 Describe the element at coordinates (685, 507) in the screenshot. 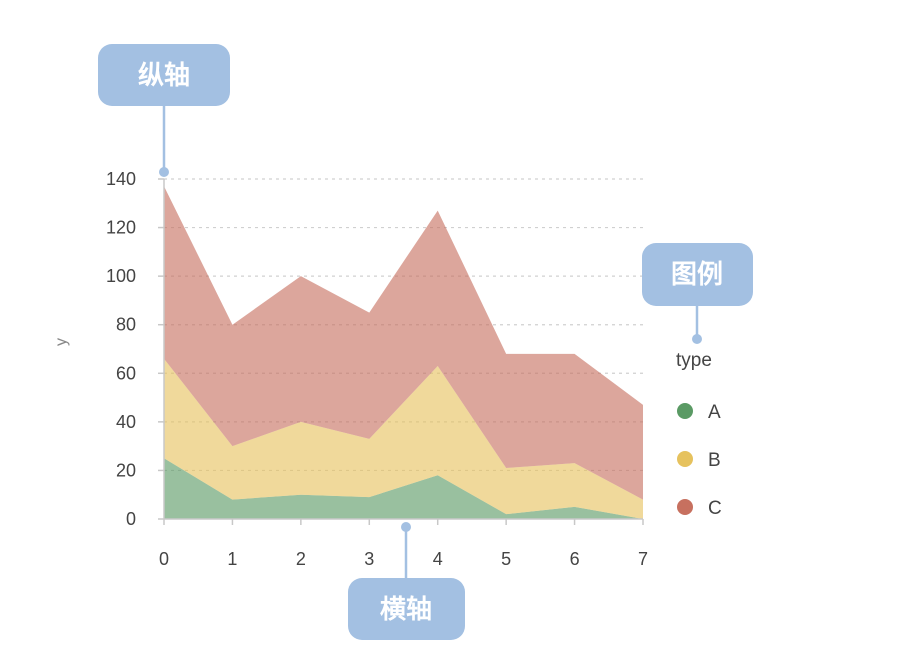

I see `legend-marker-C` at that location.